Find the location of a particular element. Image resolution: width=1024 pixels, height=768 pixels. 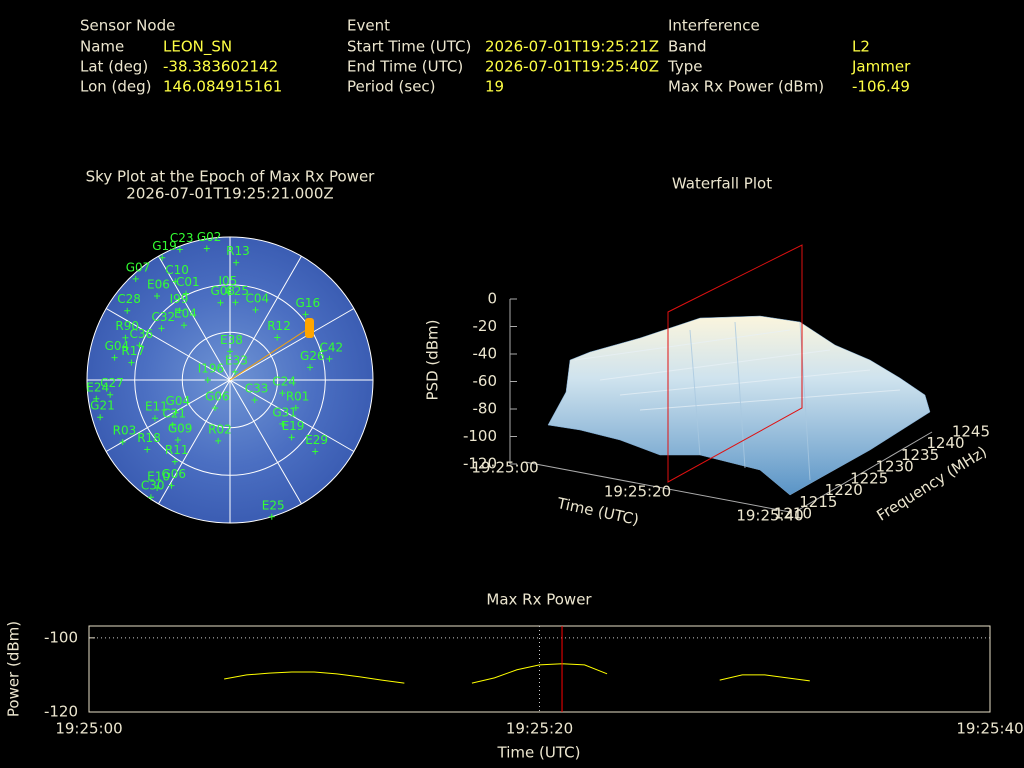

waterfall-surface is located at coordinates (739, 405).